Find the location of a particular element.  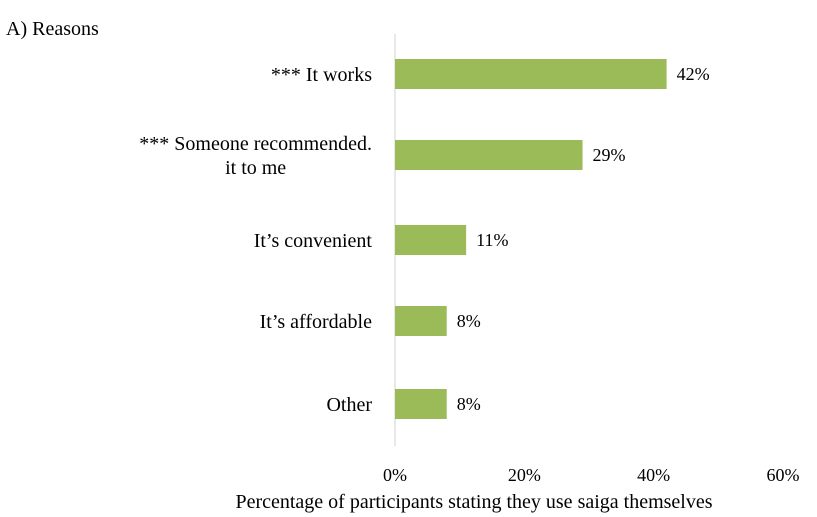

category-label: It’s affordable is located at coordinates (316, 322).